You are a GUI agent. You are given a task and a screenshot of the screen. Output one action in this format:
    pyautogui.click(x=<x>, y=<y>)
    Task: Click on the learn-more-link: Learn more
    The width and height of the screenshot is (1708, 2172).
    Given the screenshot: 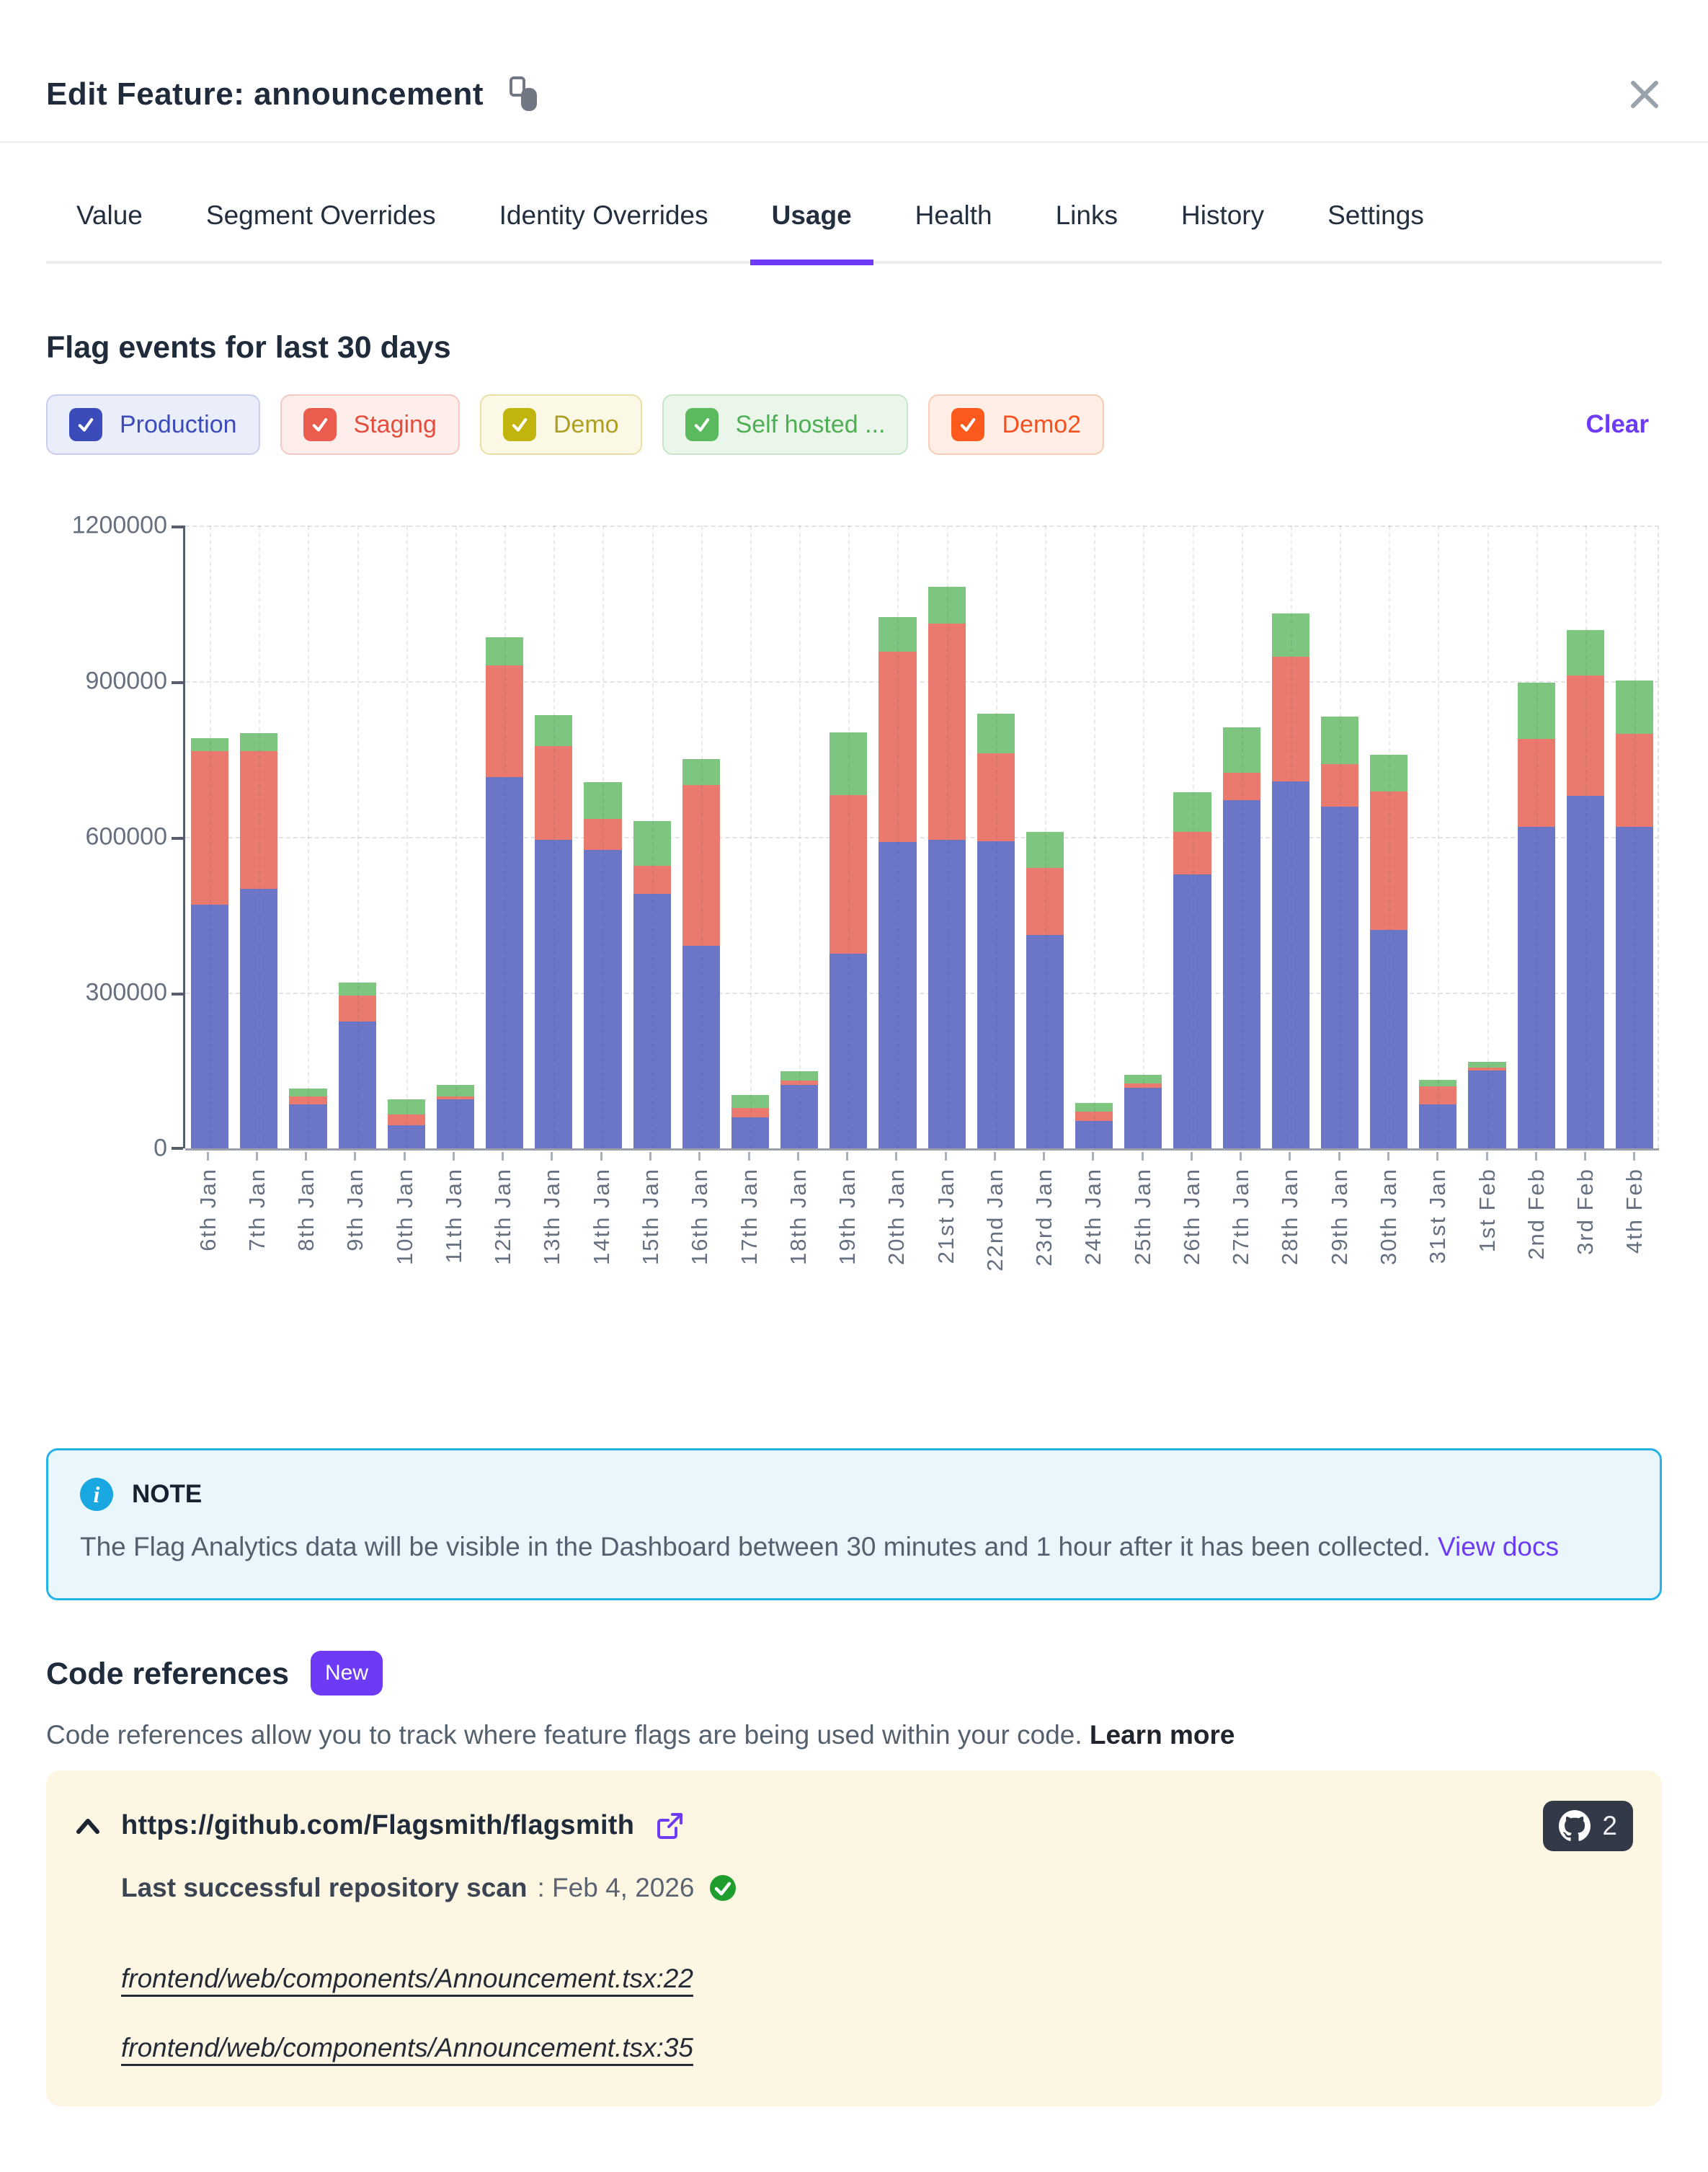 What is the action you would take?
    pyautogui.click(x=1162, y=1734)
    